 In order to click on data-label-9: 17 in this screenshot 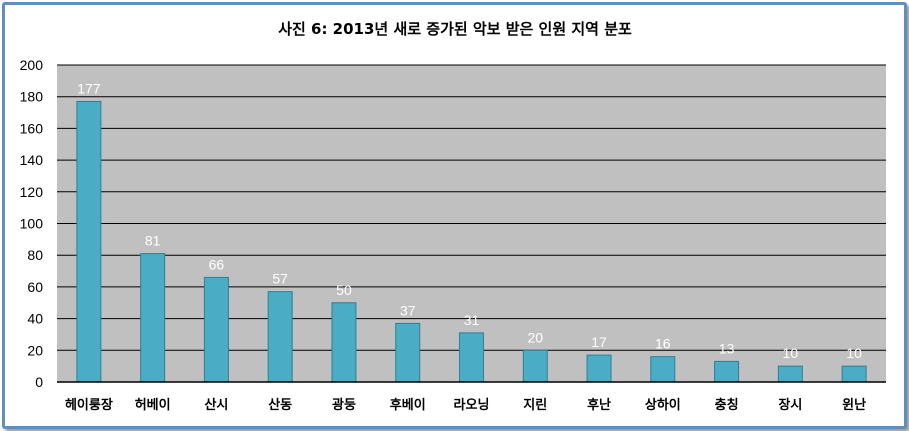, I will do `click(599, 342)`.